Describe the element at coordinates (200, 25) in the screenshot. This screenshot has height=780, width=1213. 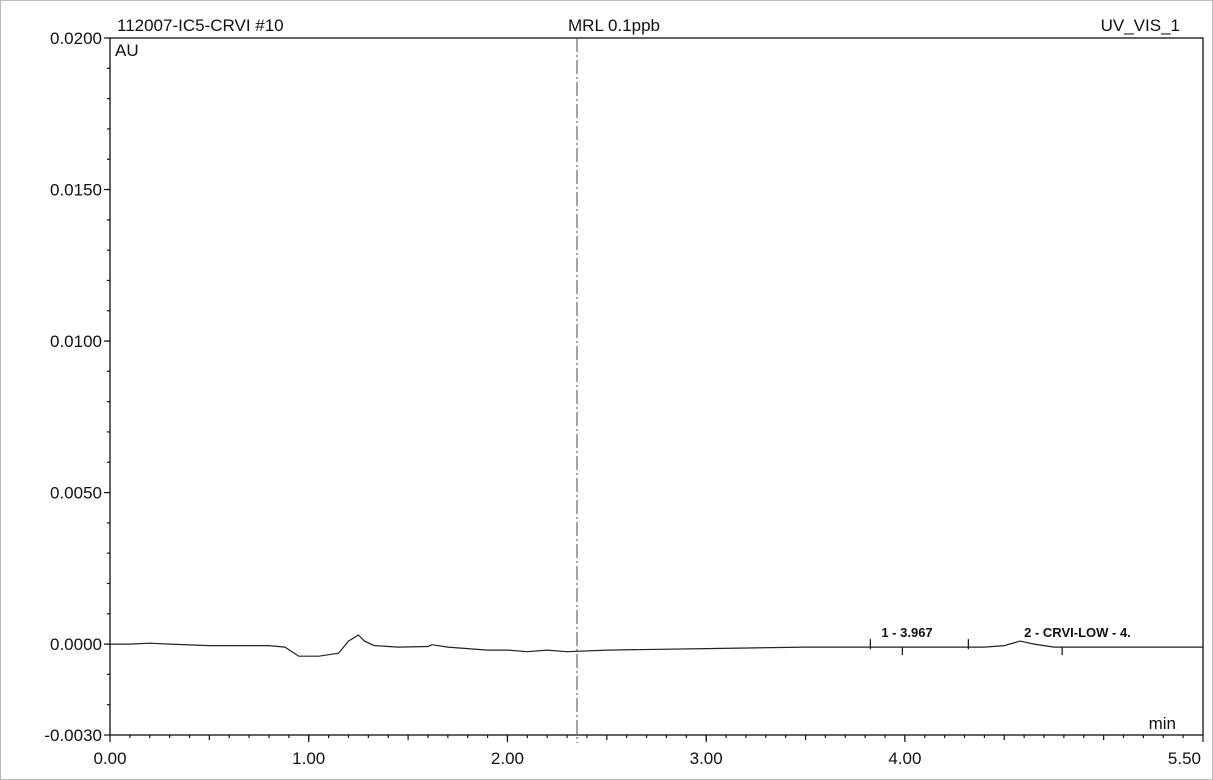
I see `sample-name: 112007-IC5-CRVI #10` at that location.